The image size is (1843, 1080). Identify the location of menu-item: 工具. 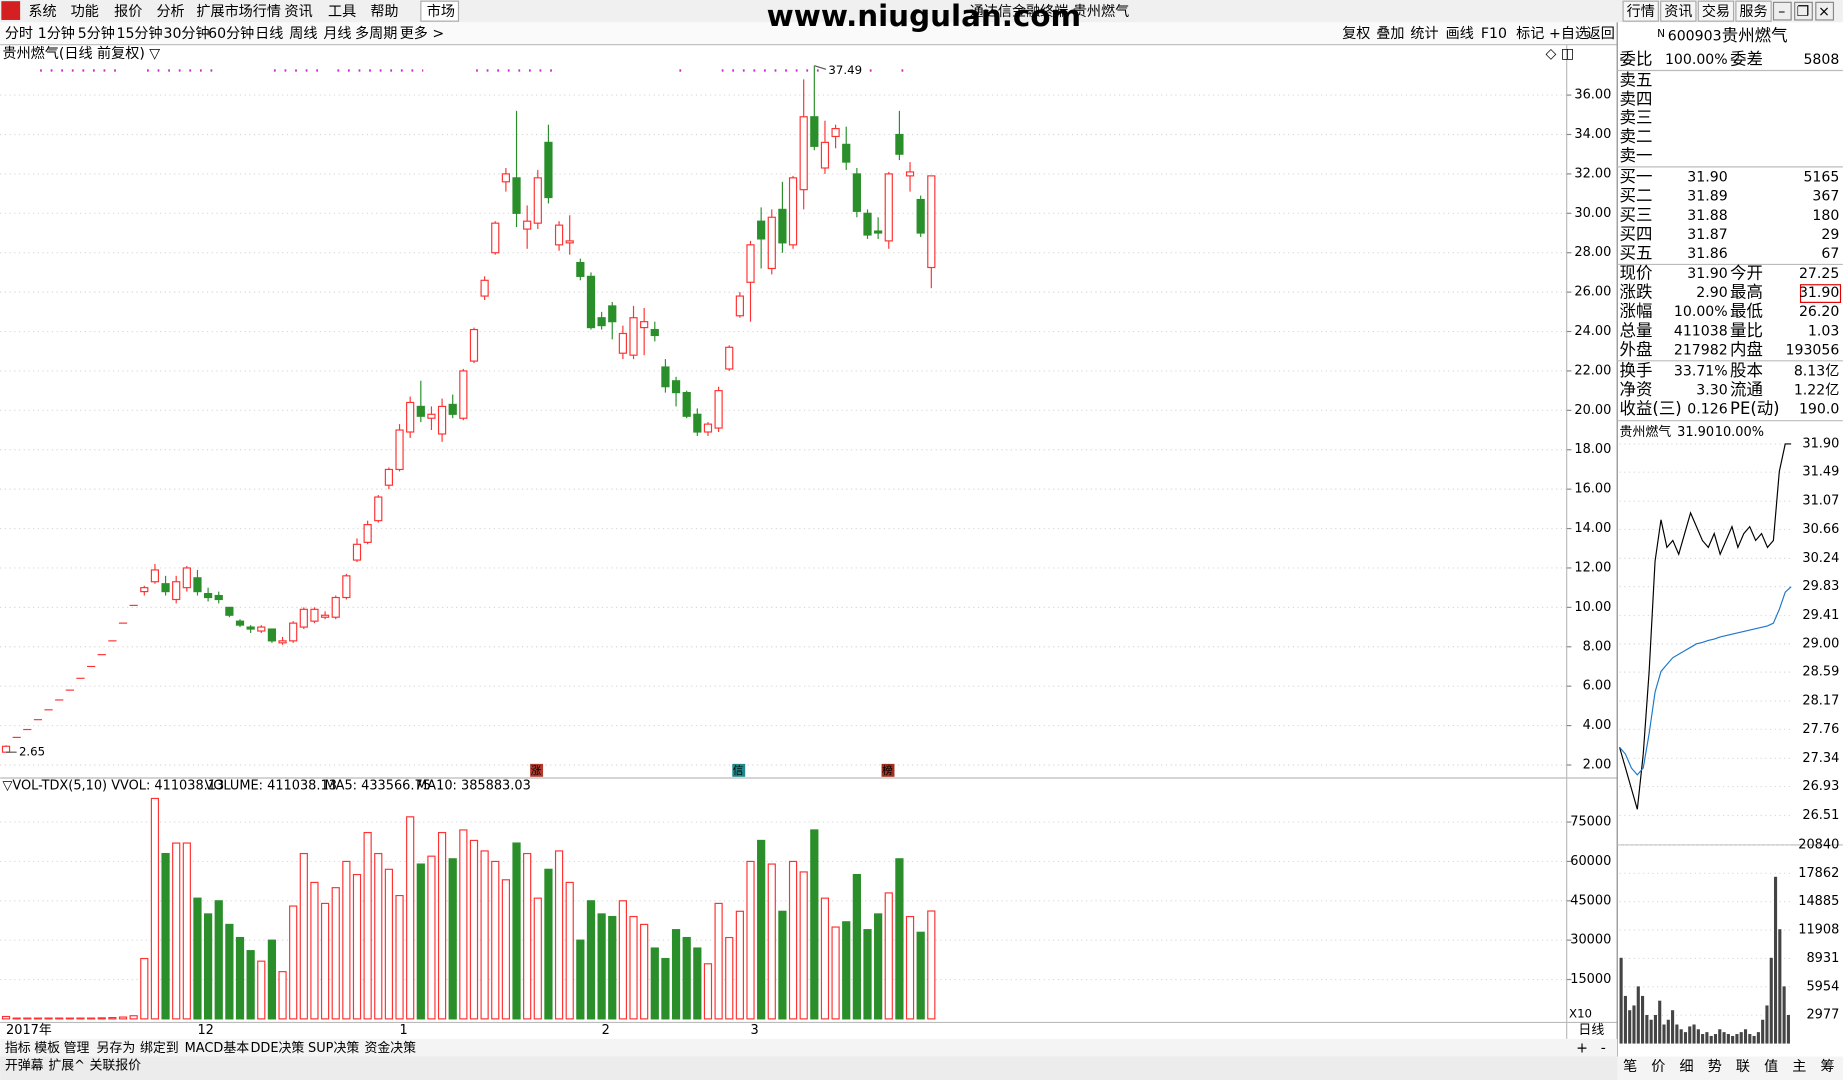
(342, 12).